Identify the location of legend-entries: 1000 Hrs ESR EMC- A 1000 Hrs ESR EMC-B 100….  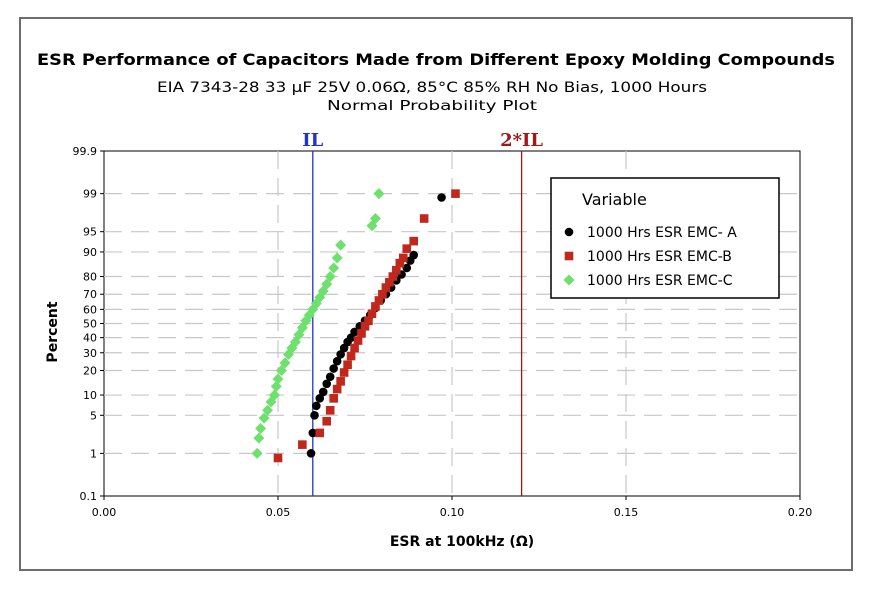
(650, 257).